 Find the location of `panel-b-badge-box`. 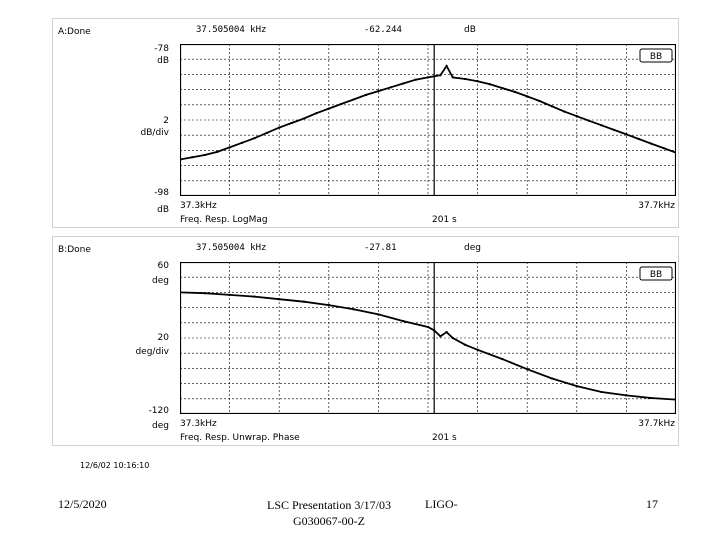

panel-b-badge-box is located at coordinates (656, 273).